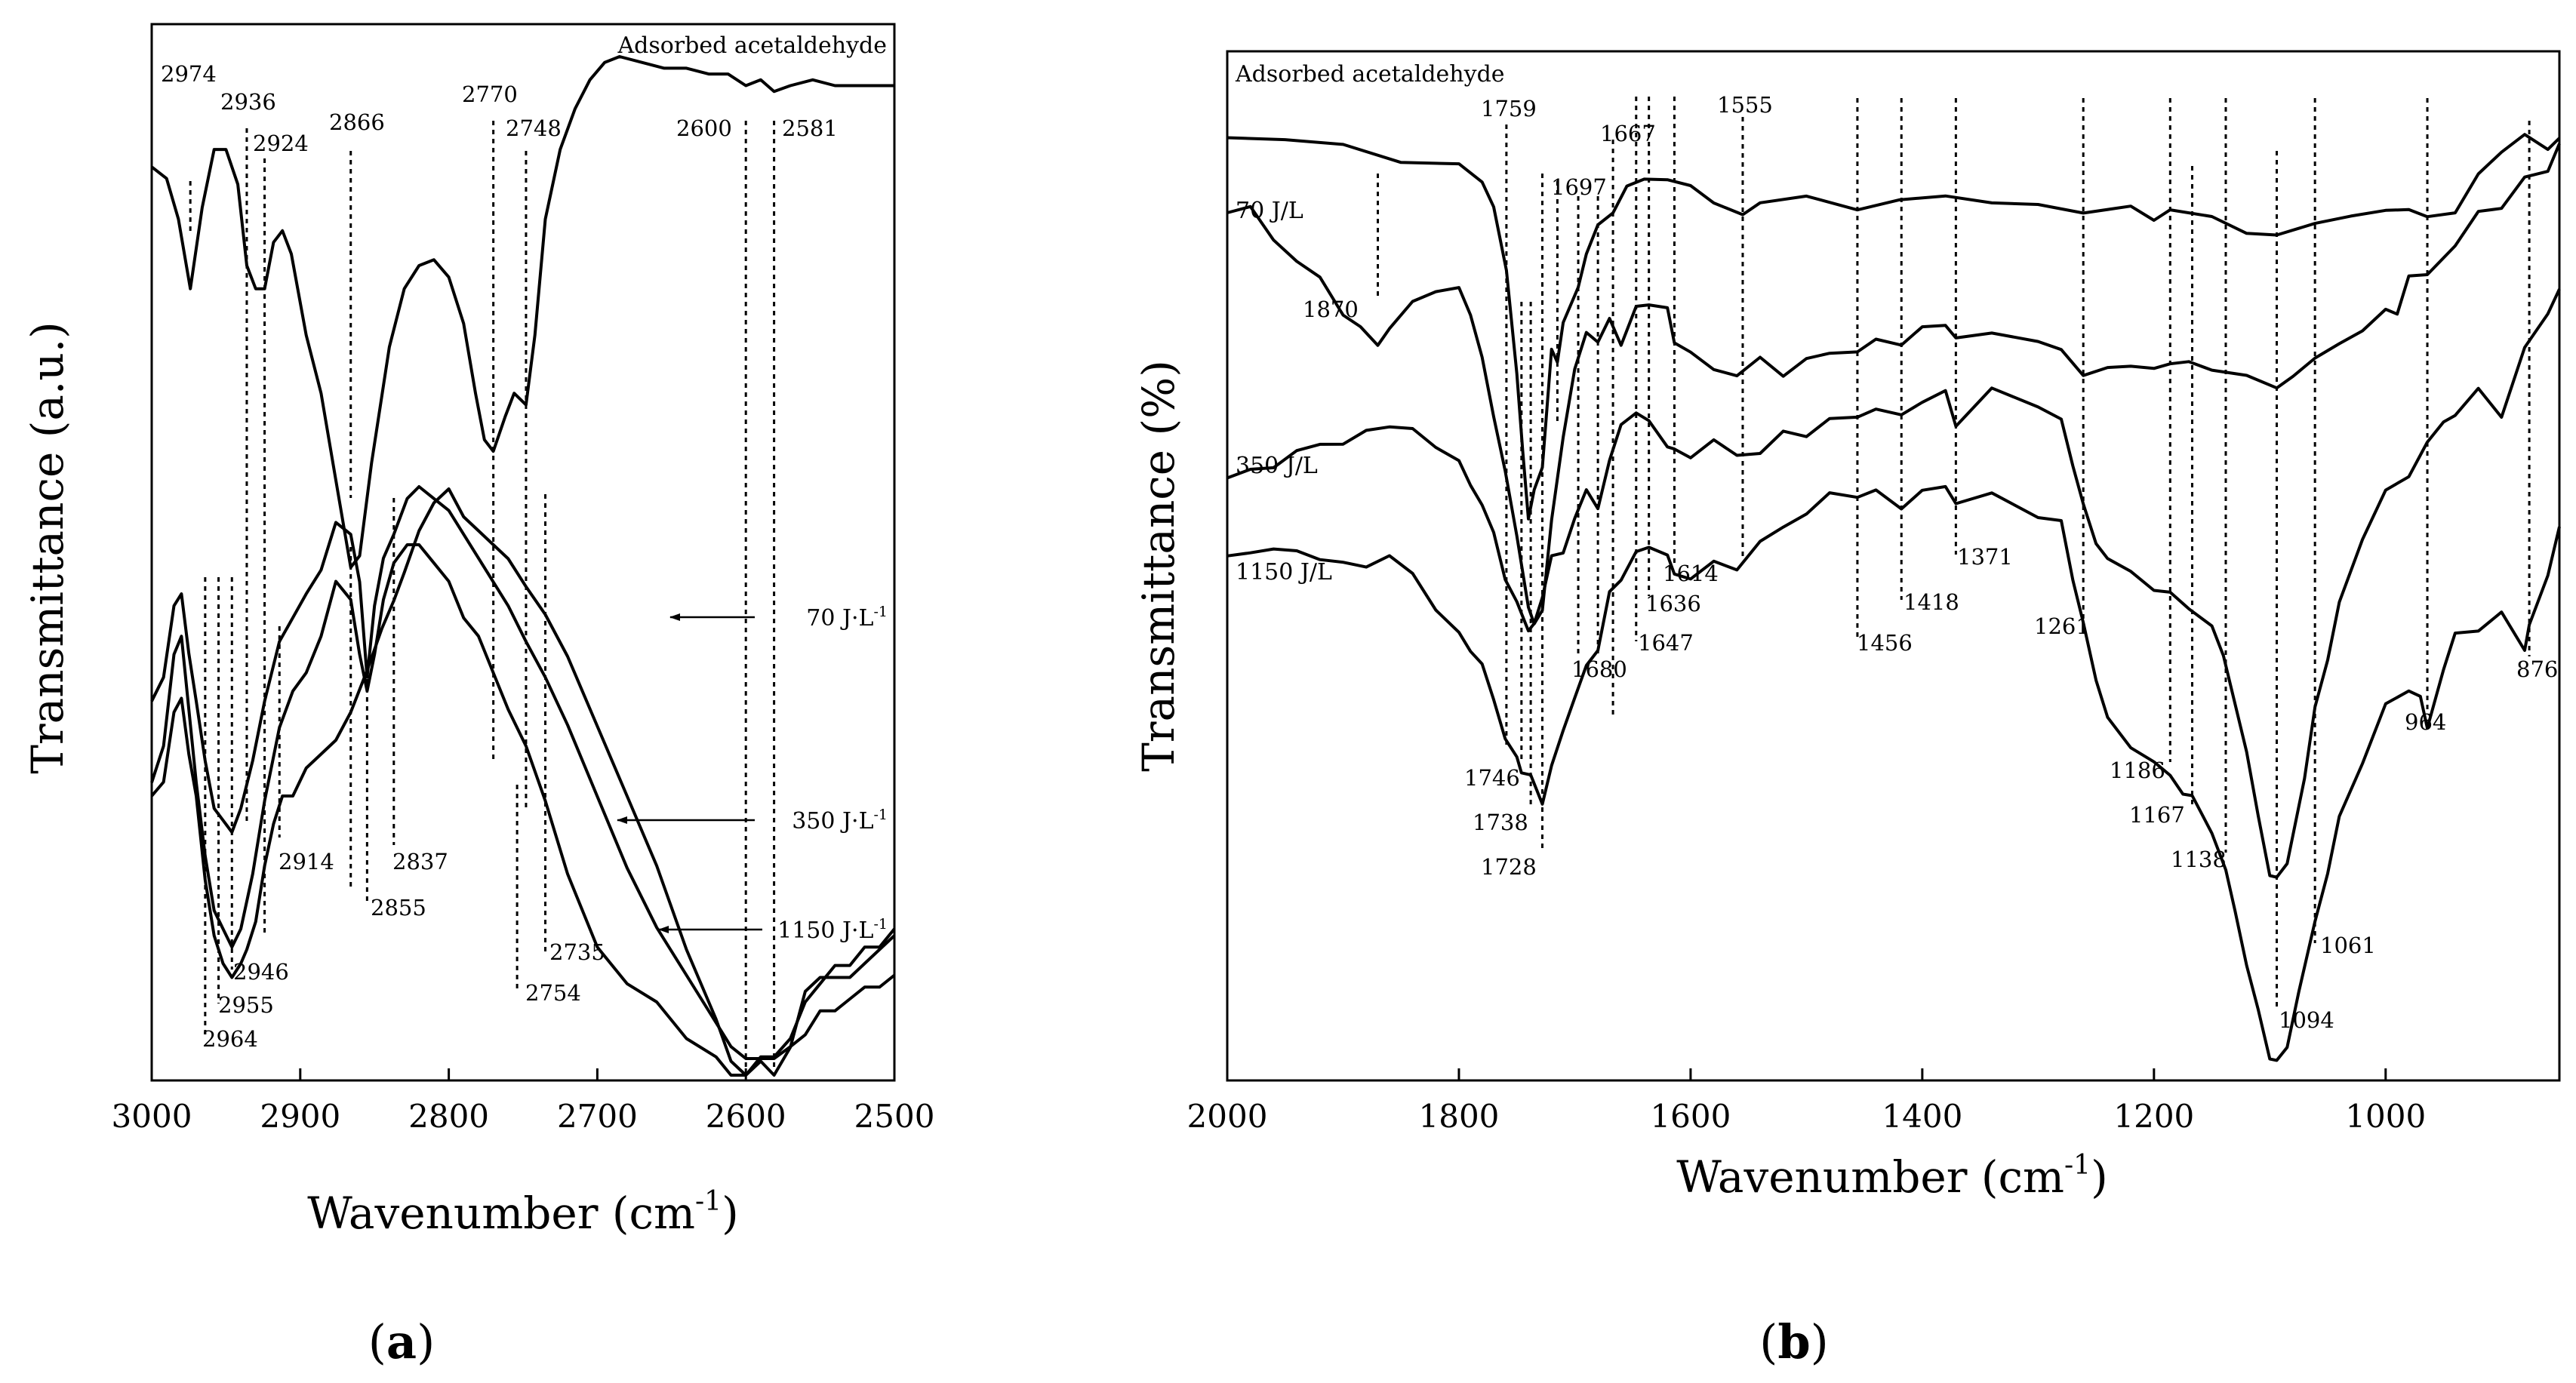 The height and width of the screenshot is (1383, 2576). Describe the element at coordinates (152, 1116) in the screenshot. I see `x-tick-label: 3000` at that location.